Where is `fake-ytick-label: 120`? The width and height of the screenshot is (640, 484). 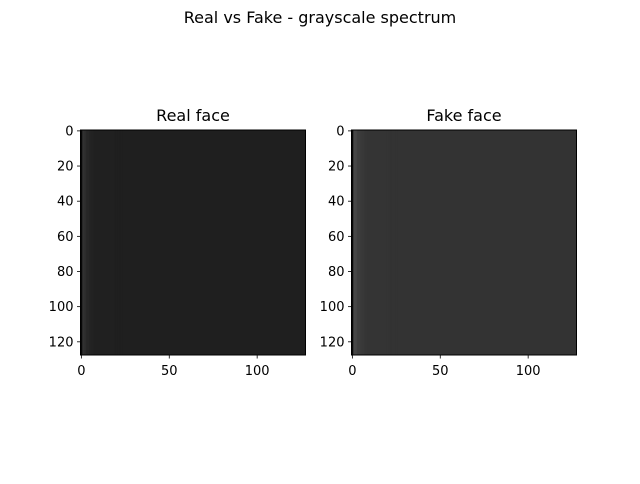
fake-ytick-label: 120 is located at coordinates (332, 342).